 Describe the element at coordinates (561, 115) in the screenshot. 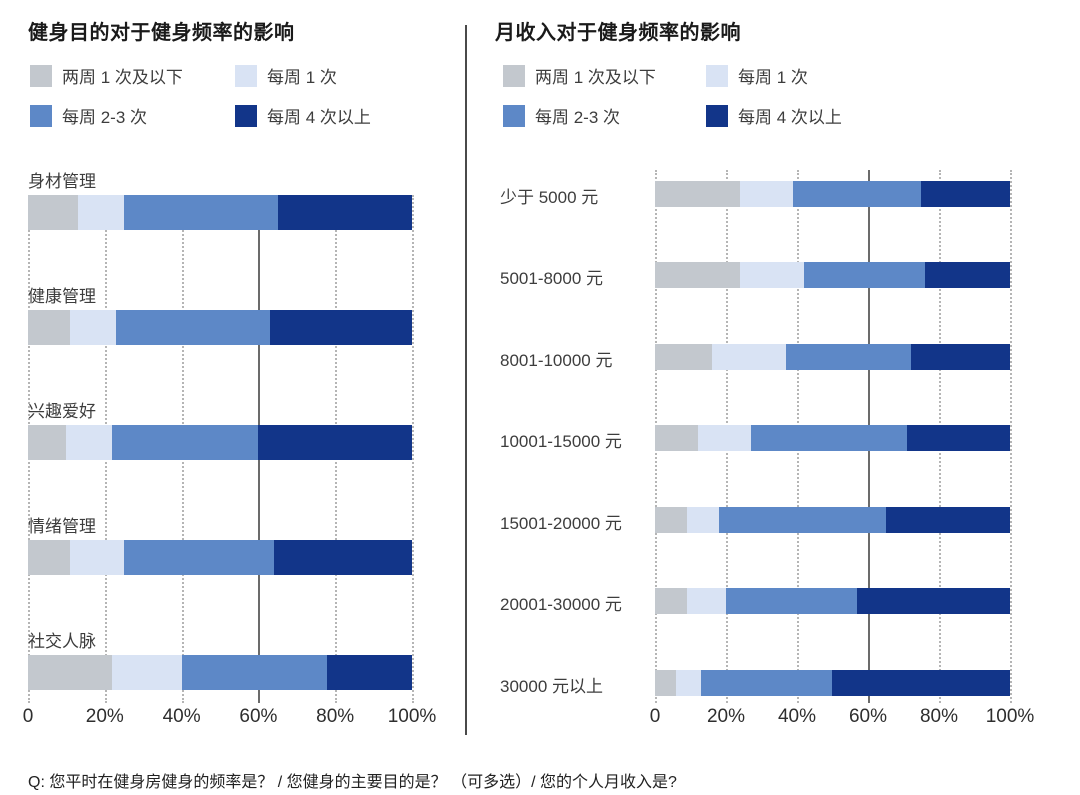

I see `legend-item-weekly-2-3: 每周 2-3 次` at that location.